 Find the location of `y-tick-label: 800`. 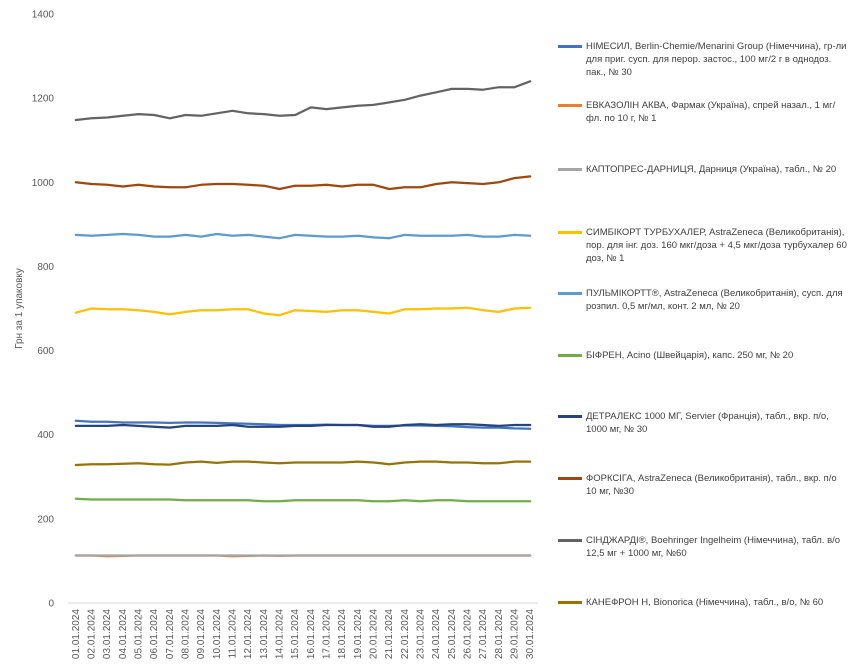

y-tick-label: 800 is located at coordinates (45, 267).